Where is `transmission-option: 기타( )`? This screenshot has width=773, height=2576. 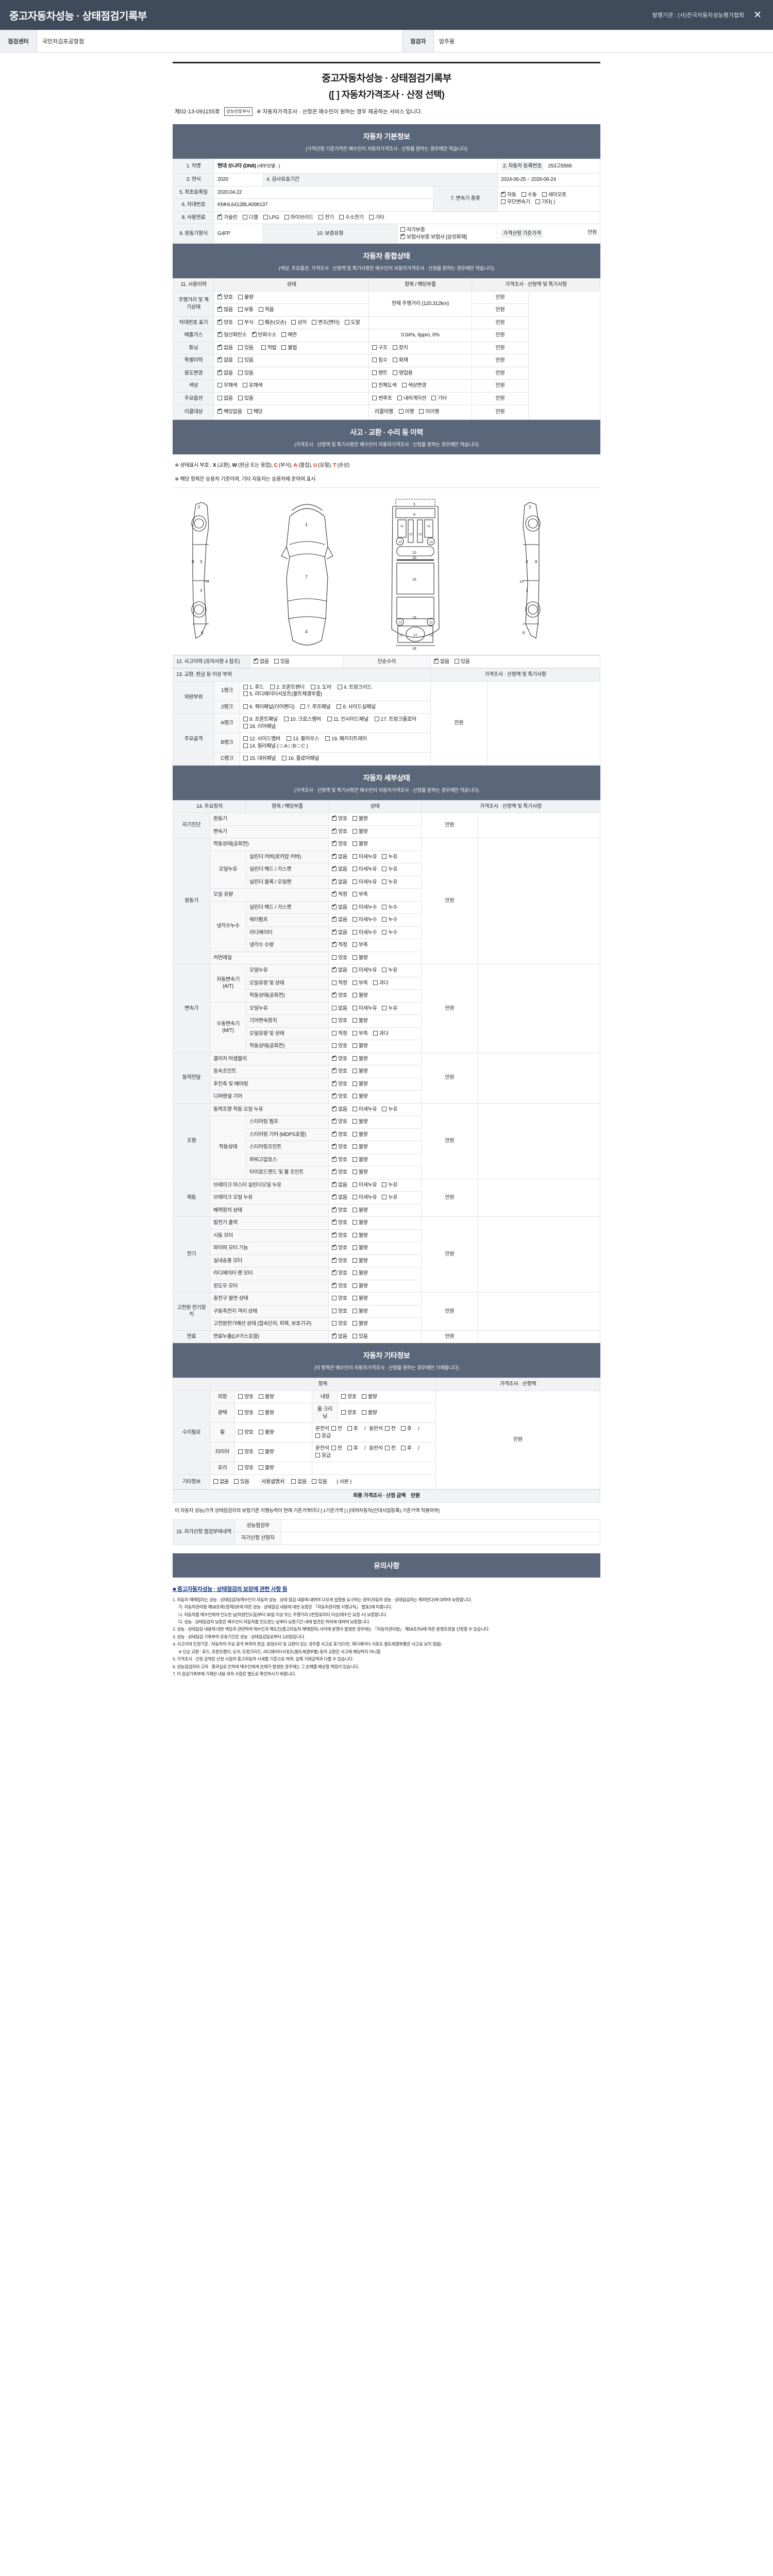 transmission-option: 기타( ) is located at coordinates (545, 202).